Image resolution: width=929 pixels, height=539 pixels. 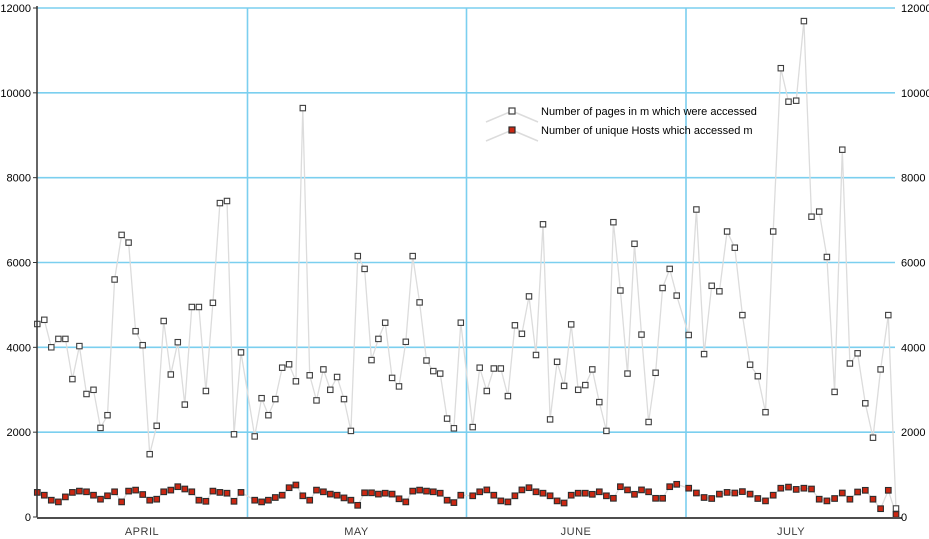 What do you see at coordinates (356, 532) in the screenshot?
I see `month-label-may: MAY` at bounding box center [356, 532].